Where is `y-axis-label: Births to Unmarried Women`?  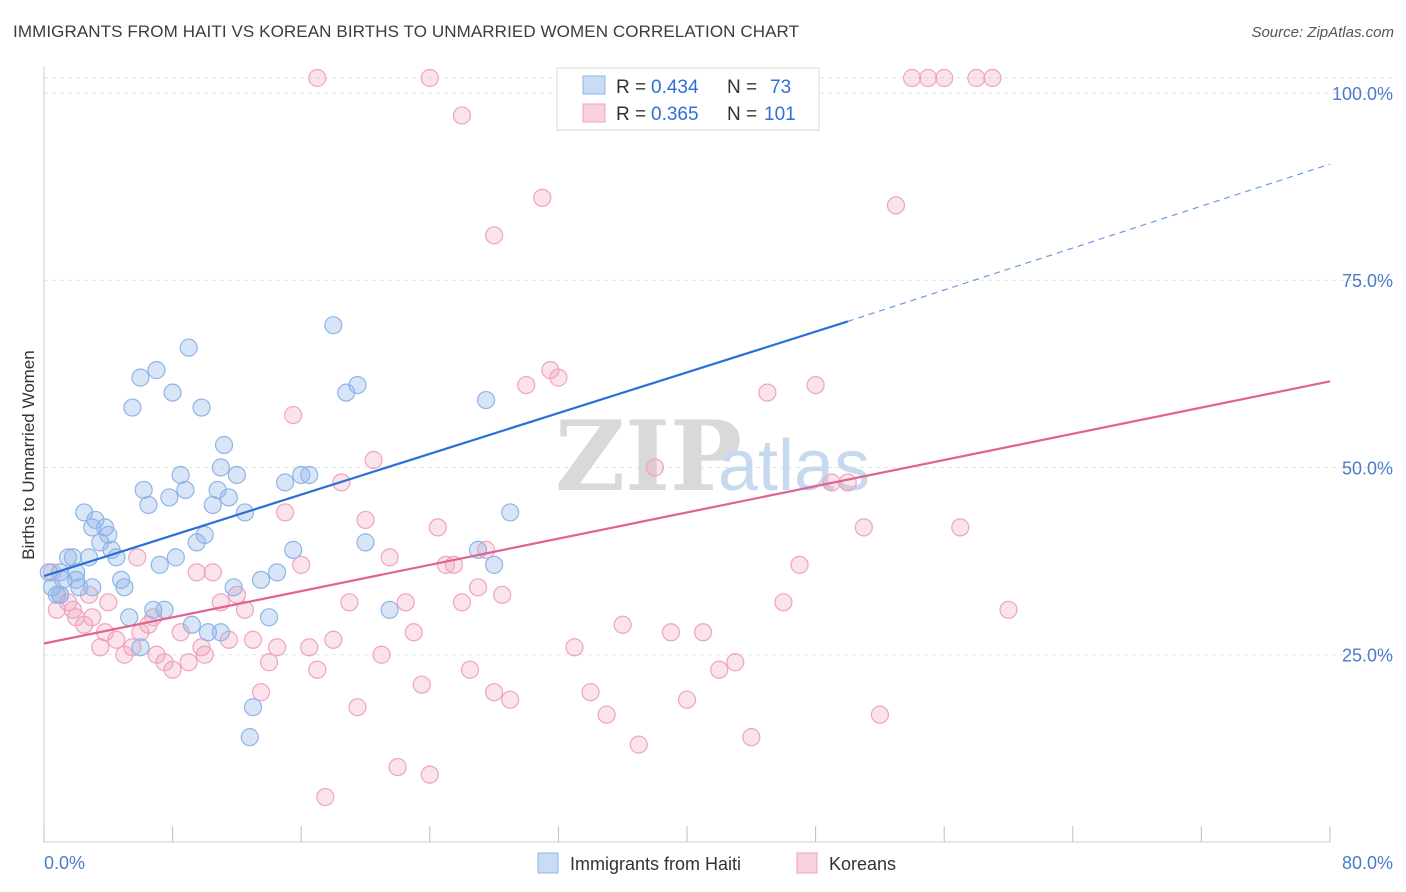
y-axis-label: Births to Unmarried Women is located at coordinates (28, 454).